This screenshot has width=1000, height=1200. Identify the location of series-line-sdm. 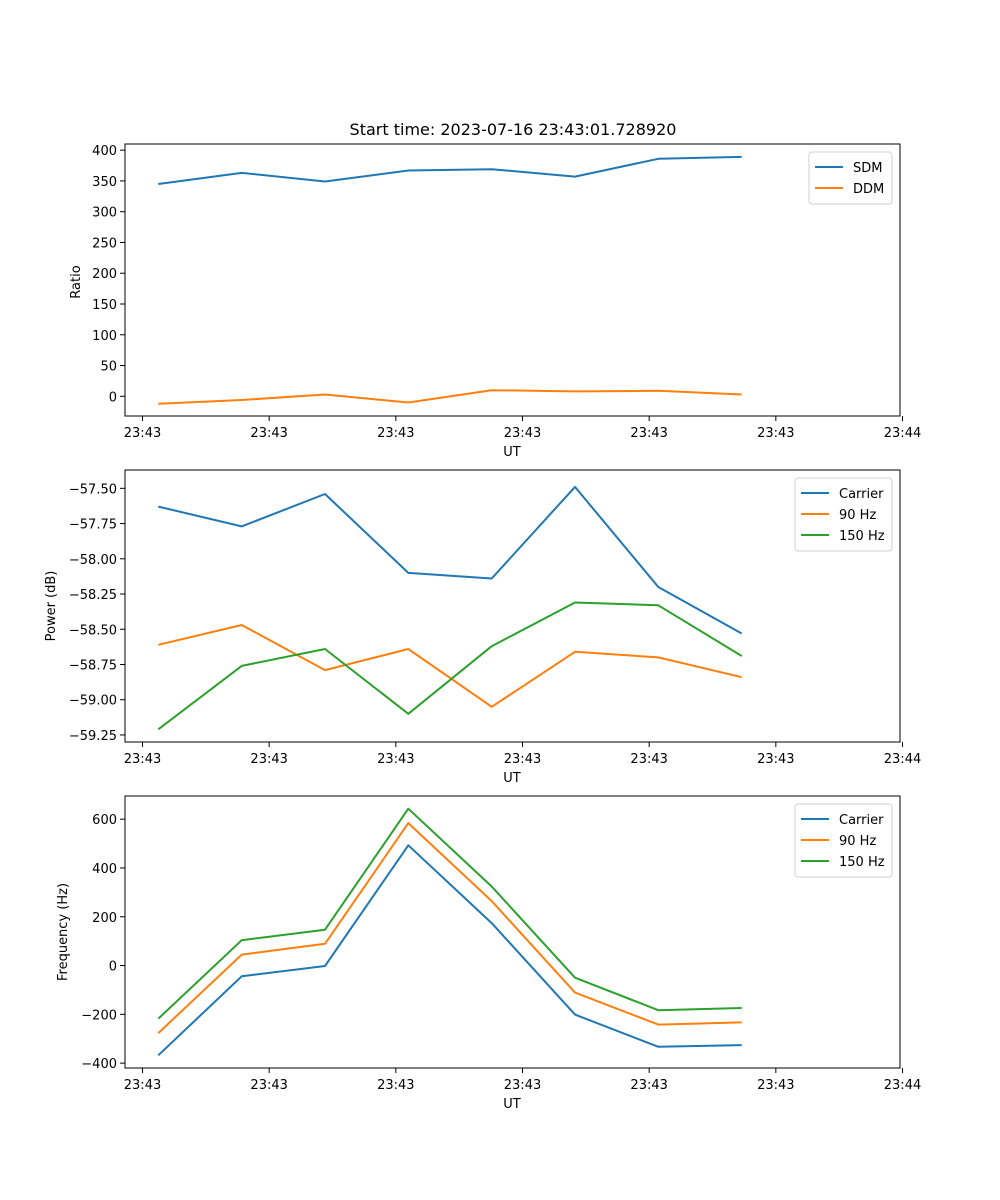
(450, 170).